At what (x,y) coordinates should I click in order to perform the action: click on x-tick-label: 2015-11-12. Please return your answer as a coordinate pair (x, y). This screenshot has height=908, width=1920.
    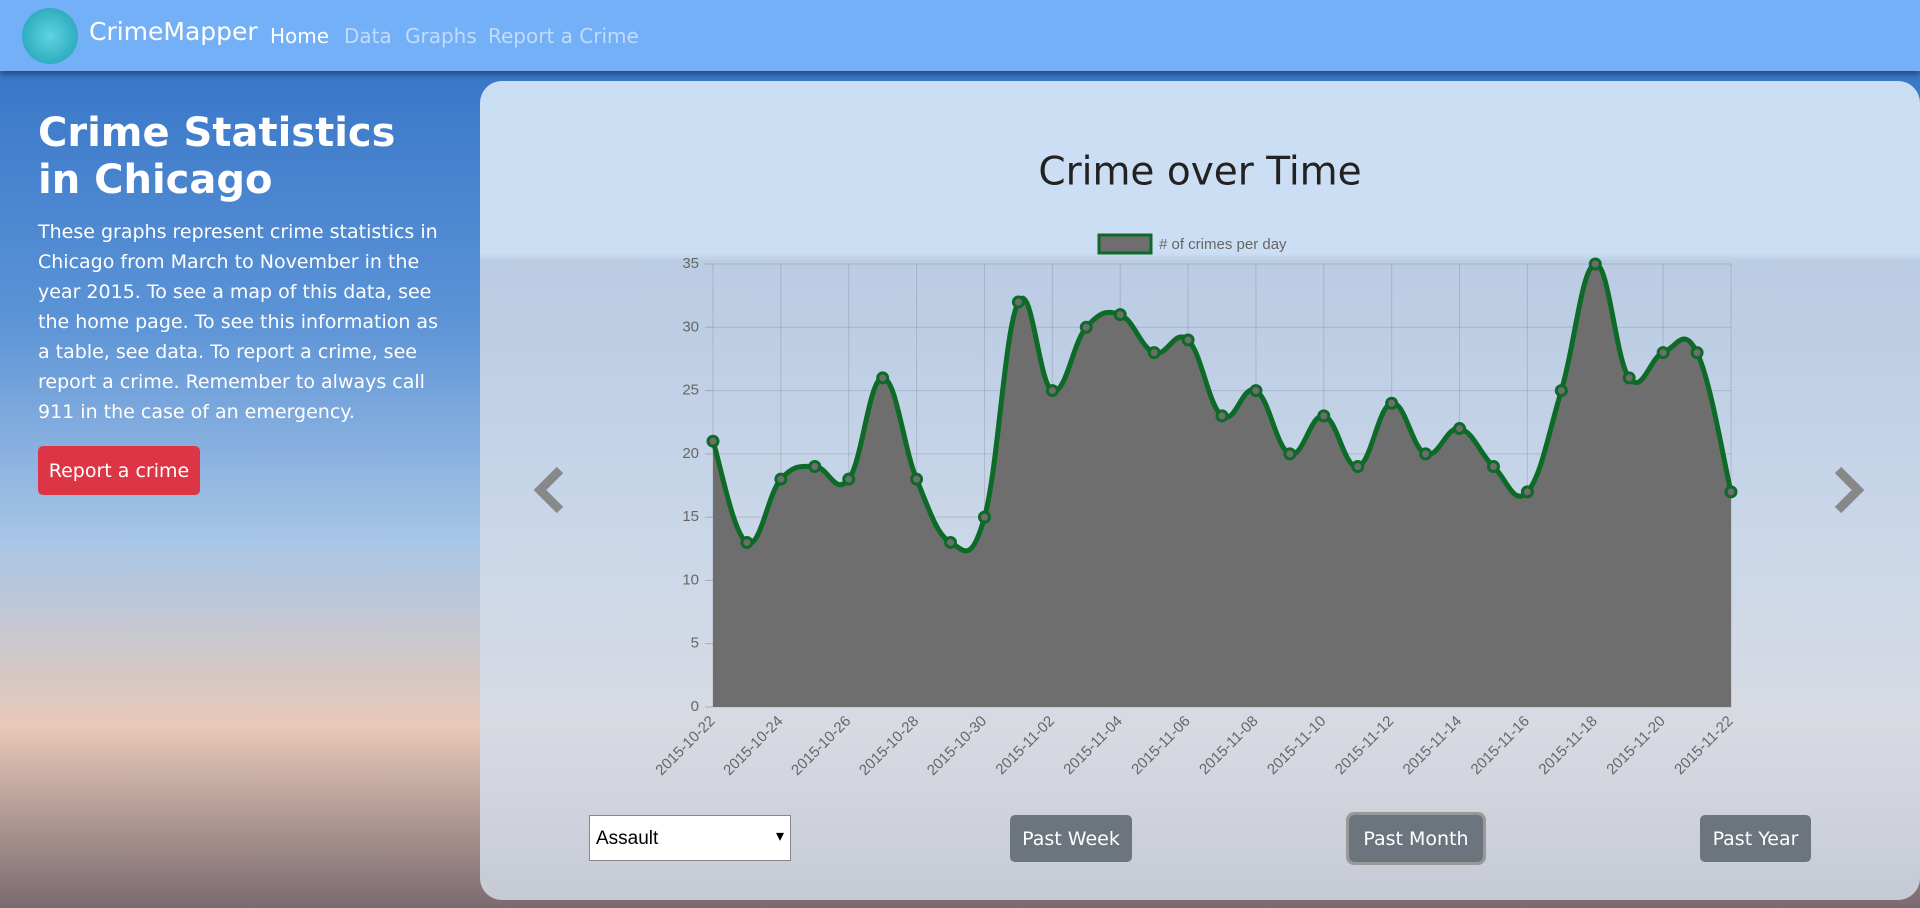
    Looking at the image, I should click on (1364, 745).